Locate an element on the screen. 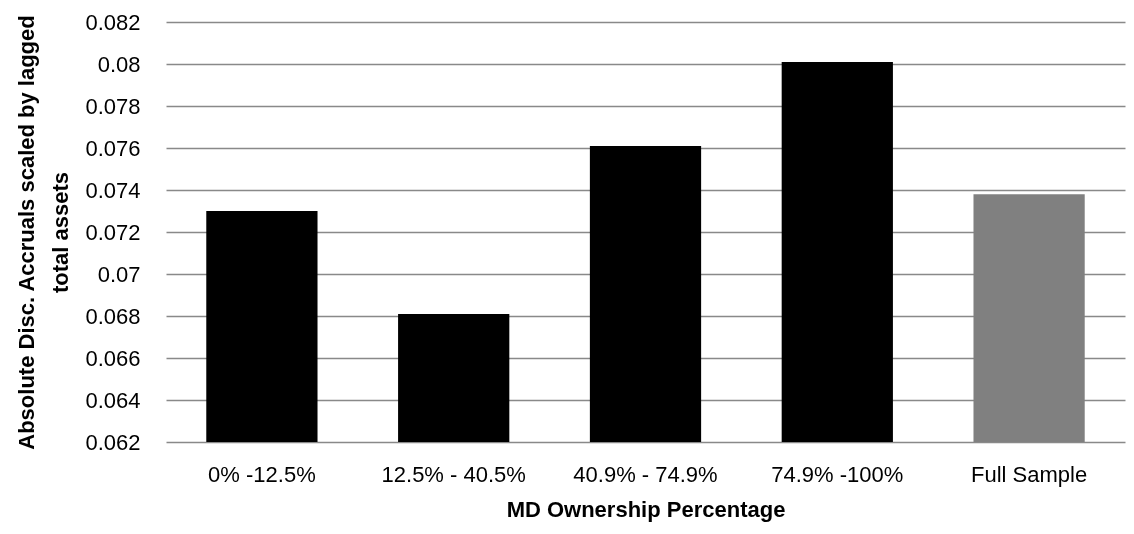  y-tick-label: 0.082 is located at coordinates (113, 22).